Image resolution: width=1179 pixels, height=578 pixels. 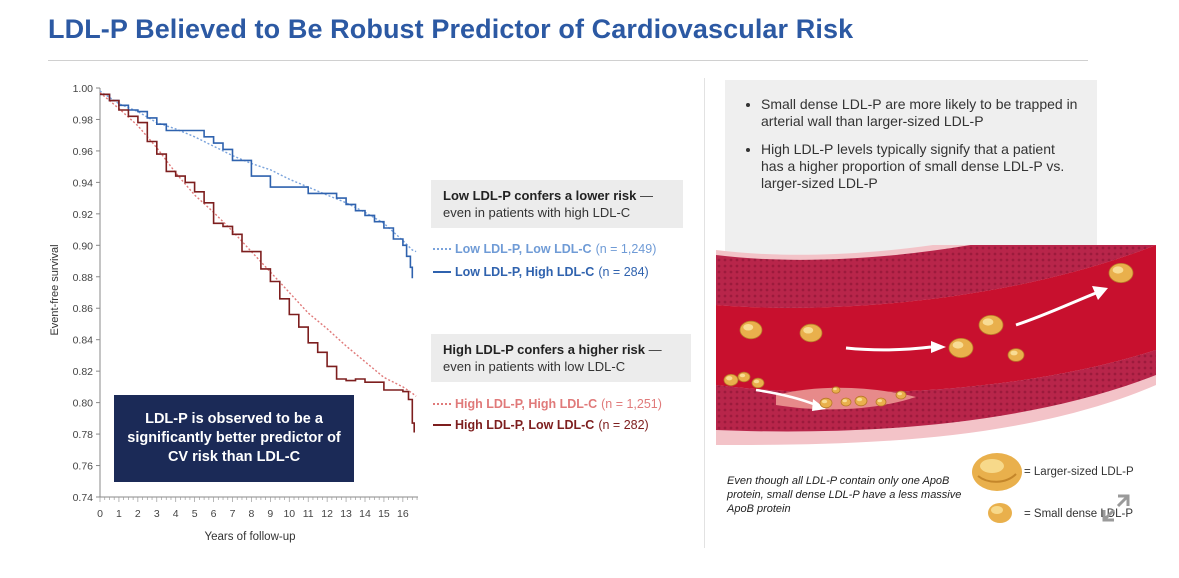 I want to click on panel-divider, so click(x=704, y=313).